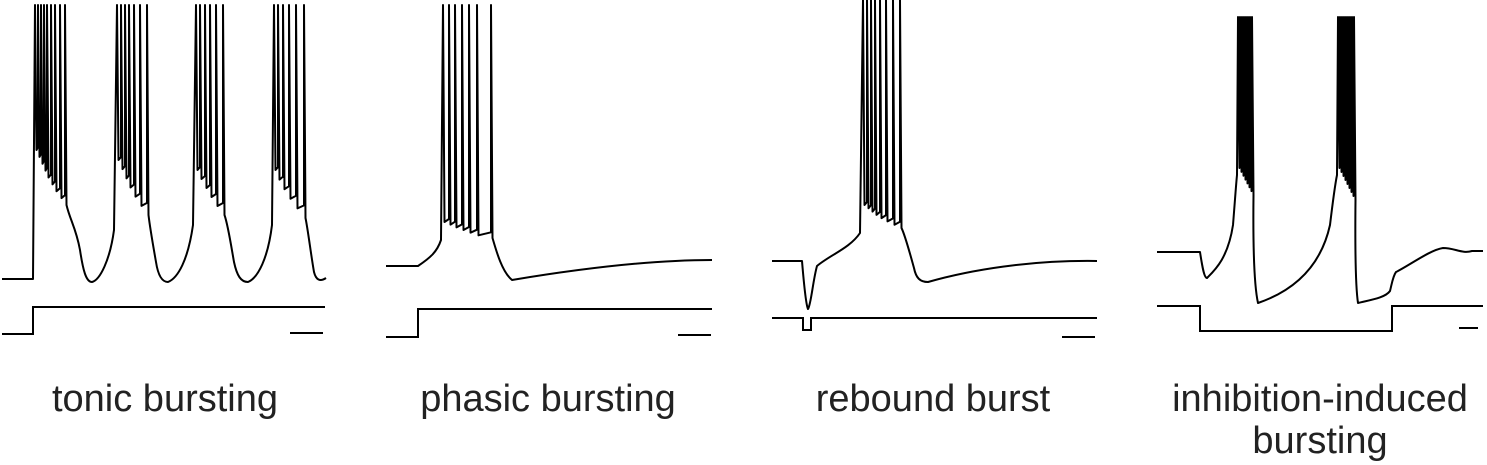  What do you see at coordinates (163, 320) in the screenshot?
I see `current-trace-tonic-bursting` at bounding box center [163, 320].